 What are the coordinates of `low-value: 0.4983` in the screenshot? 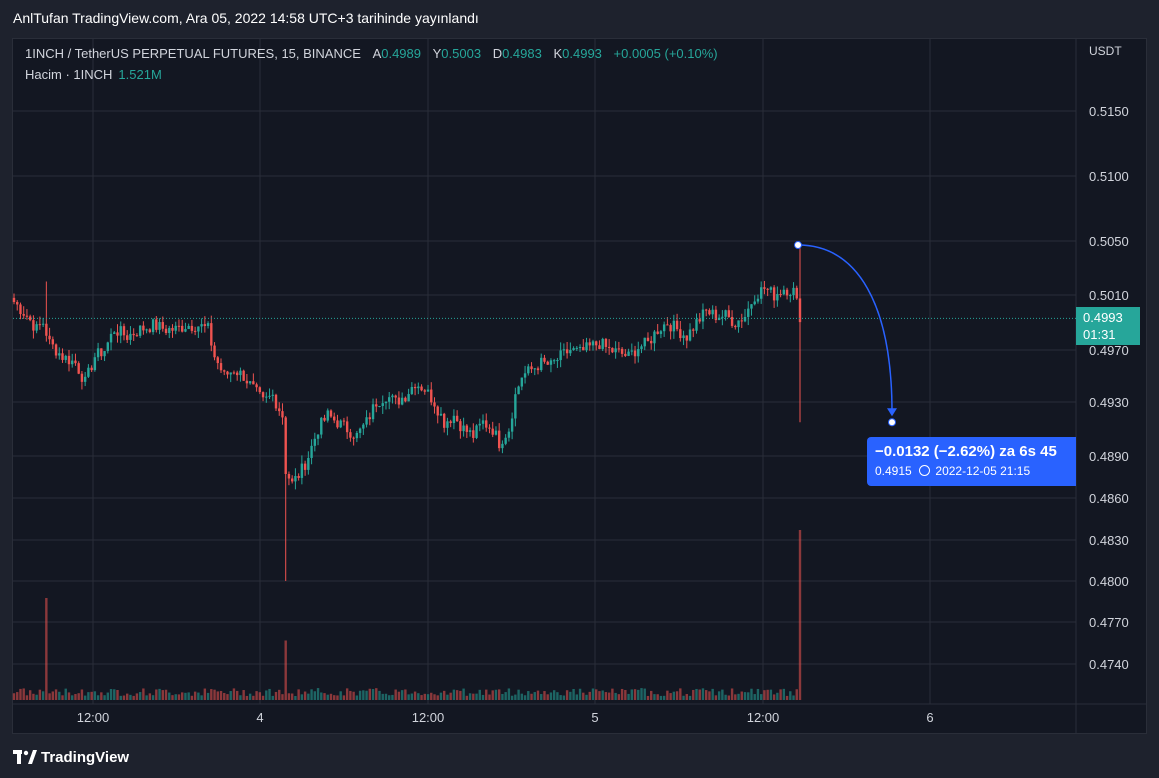 It's located at (522, 53).